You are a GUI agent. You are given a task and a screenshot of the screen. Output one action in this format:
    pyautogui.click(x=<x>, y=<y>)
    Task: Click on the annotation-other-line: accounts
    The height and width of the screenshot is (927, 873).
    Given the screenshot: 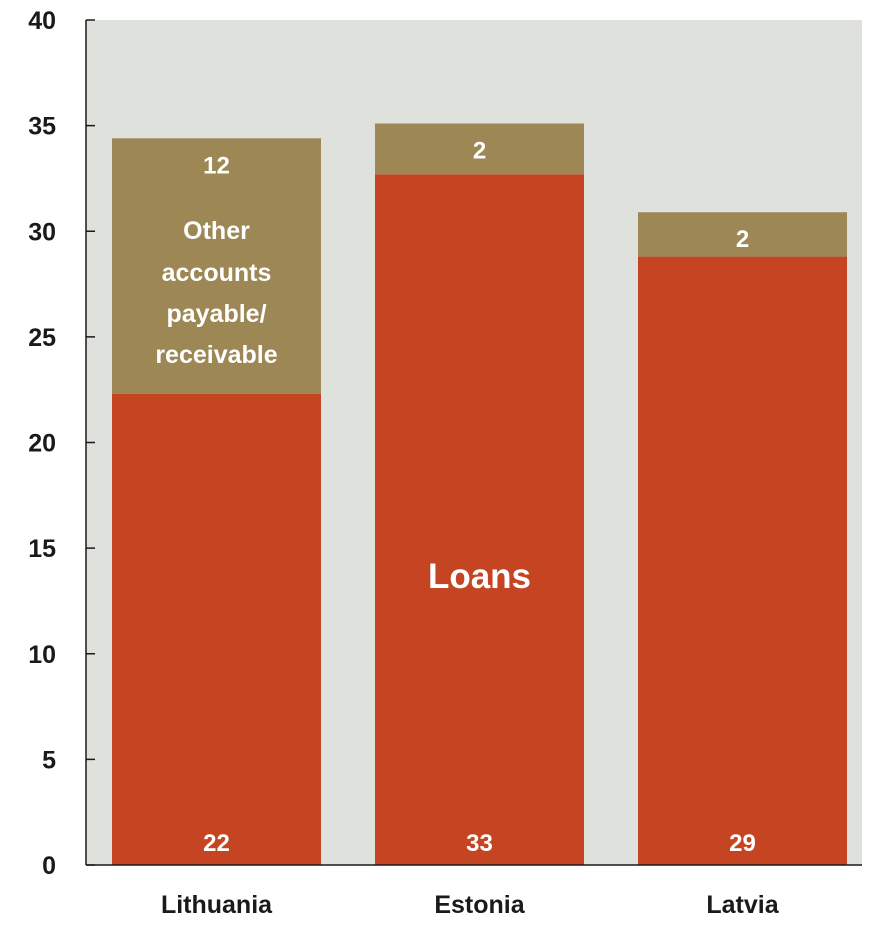 What is the action you would take?
    pyautogui.click(x=217, y=273)
    